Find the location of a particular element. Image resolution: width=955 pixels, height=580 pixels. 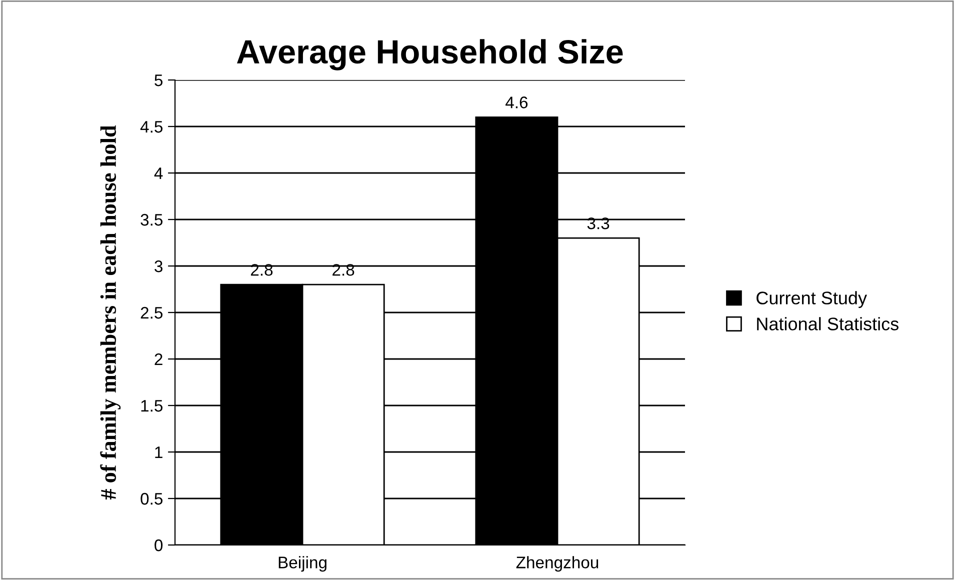

legend-label: Current Study is located at coordinates (811, 299).